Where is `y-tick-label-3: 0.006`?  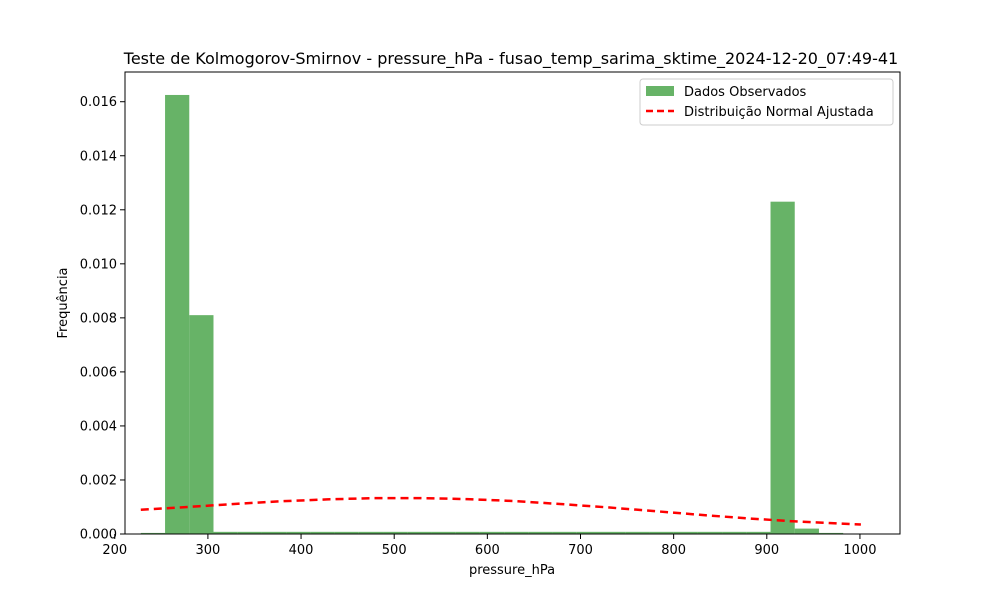
y-tick-label-3: 0.006 is located at coordinates (98, 372).